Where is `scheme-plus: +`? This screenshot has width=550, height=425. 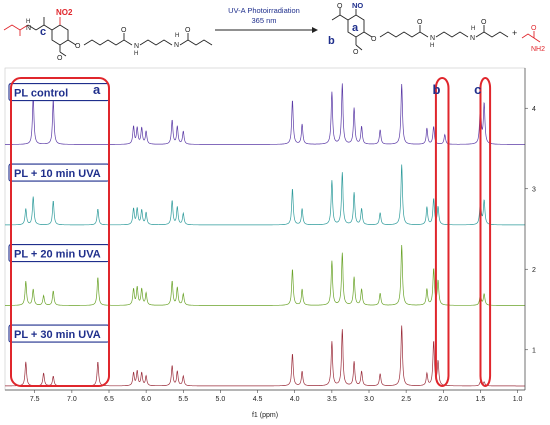
scheme-plus: + is located at coordinates (514, 33).